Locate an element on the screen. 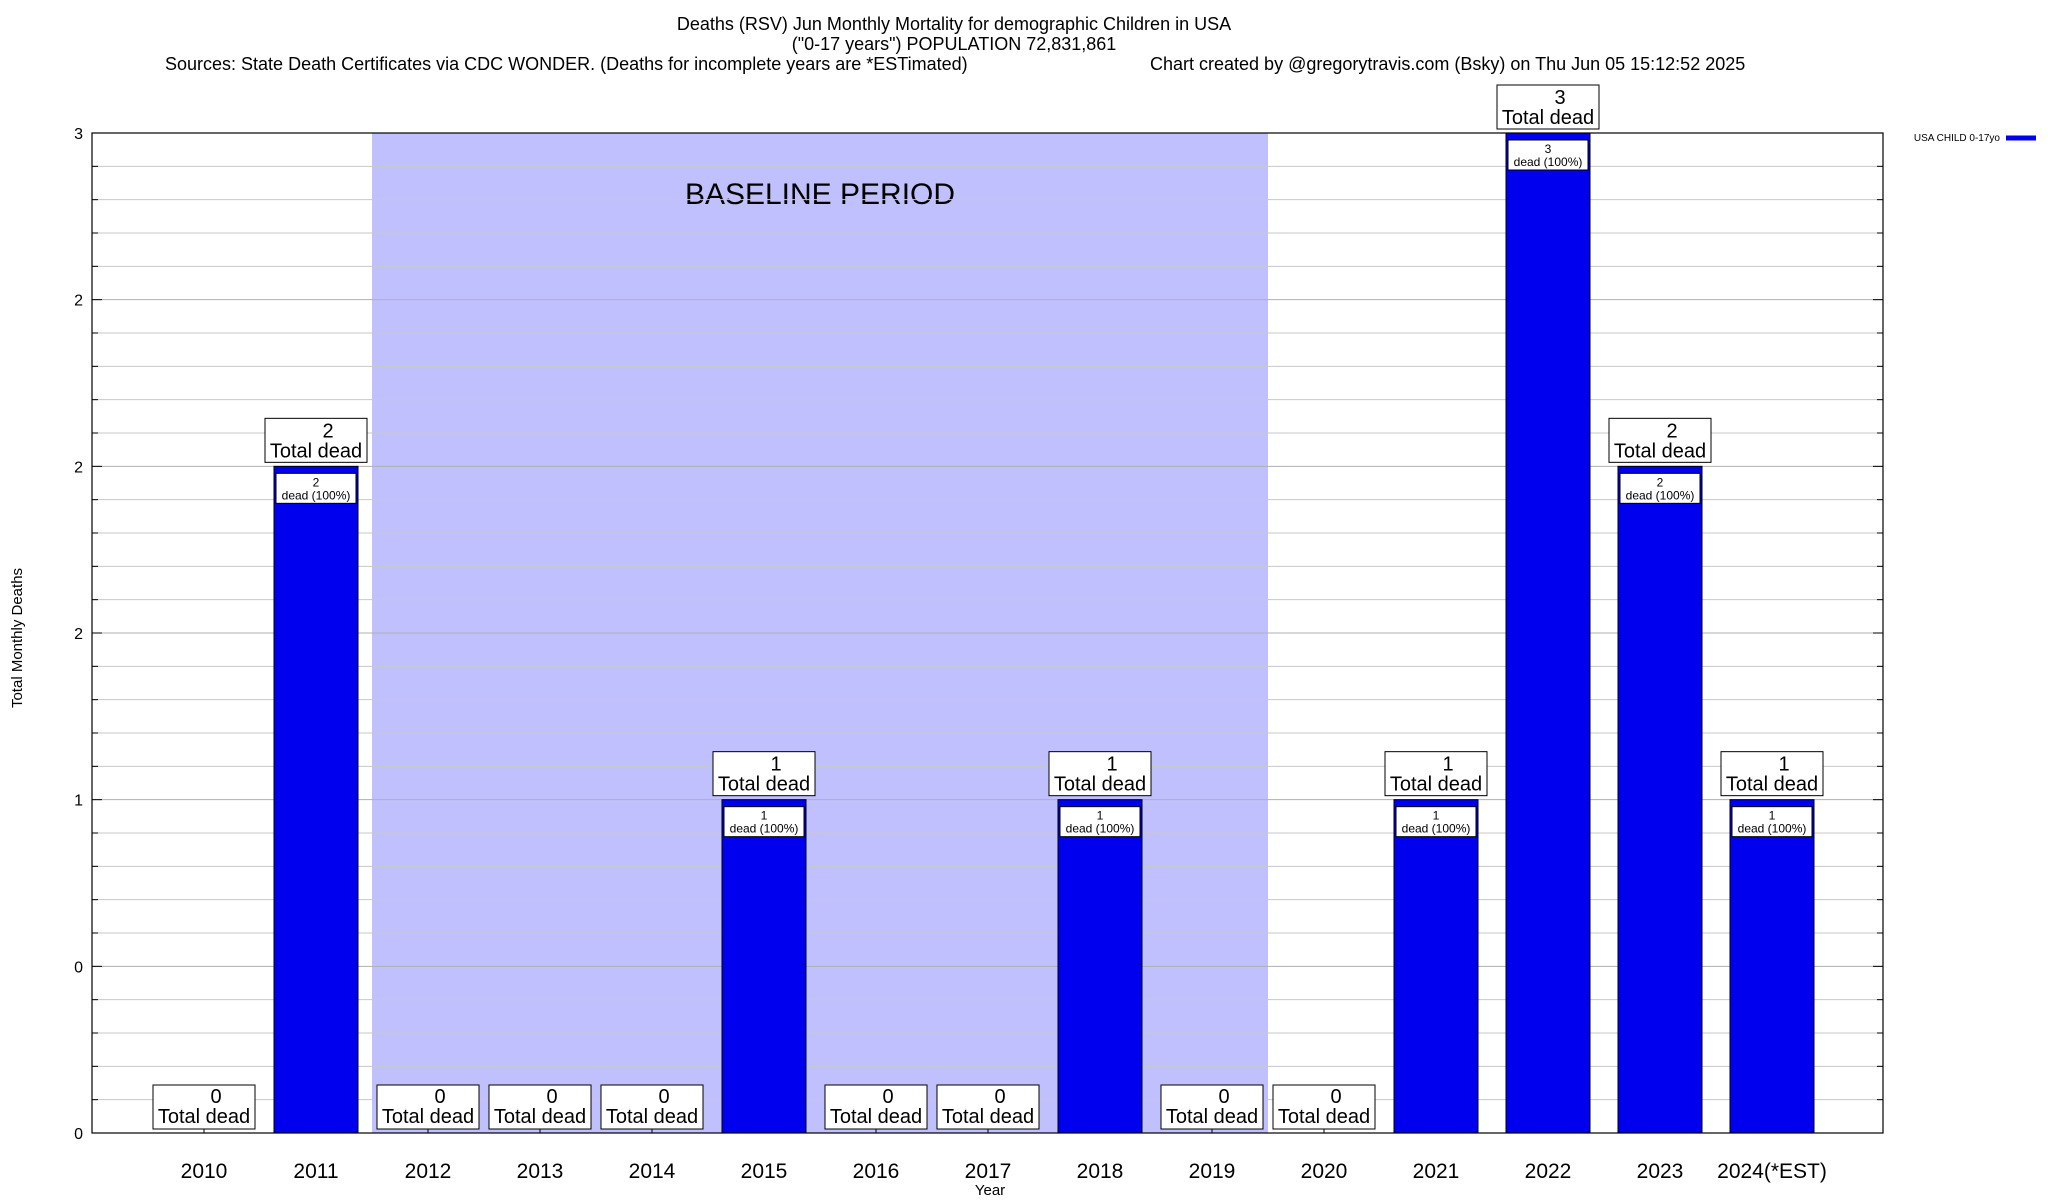  y-tick-label: 3 is located at coordinates (78, 134).